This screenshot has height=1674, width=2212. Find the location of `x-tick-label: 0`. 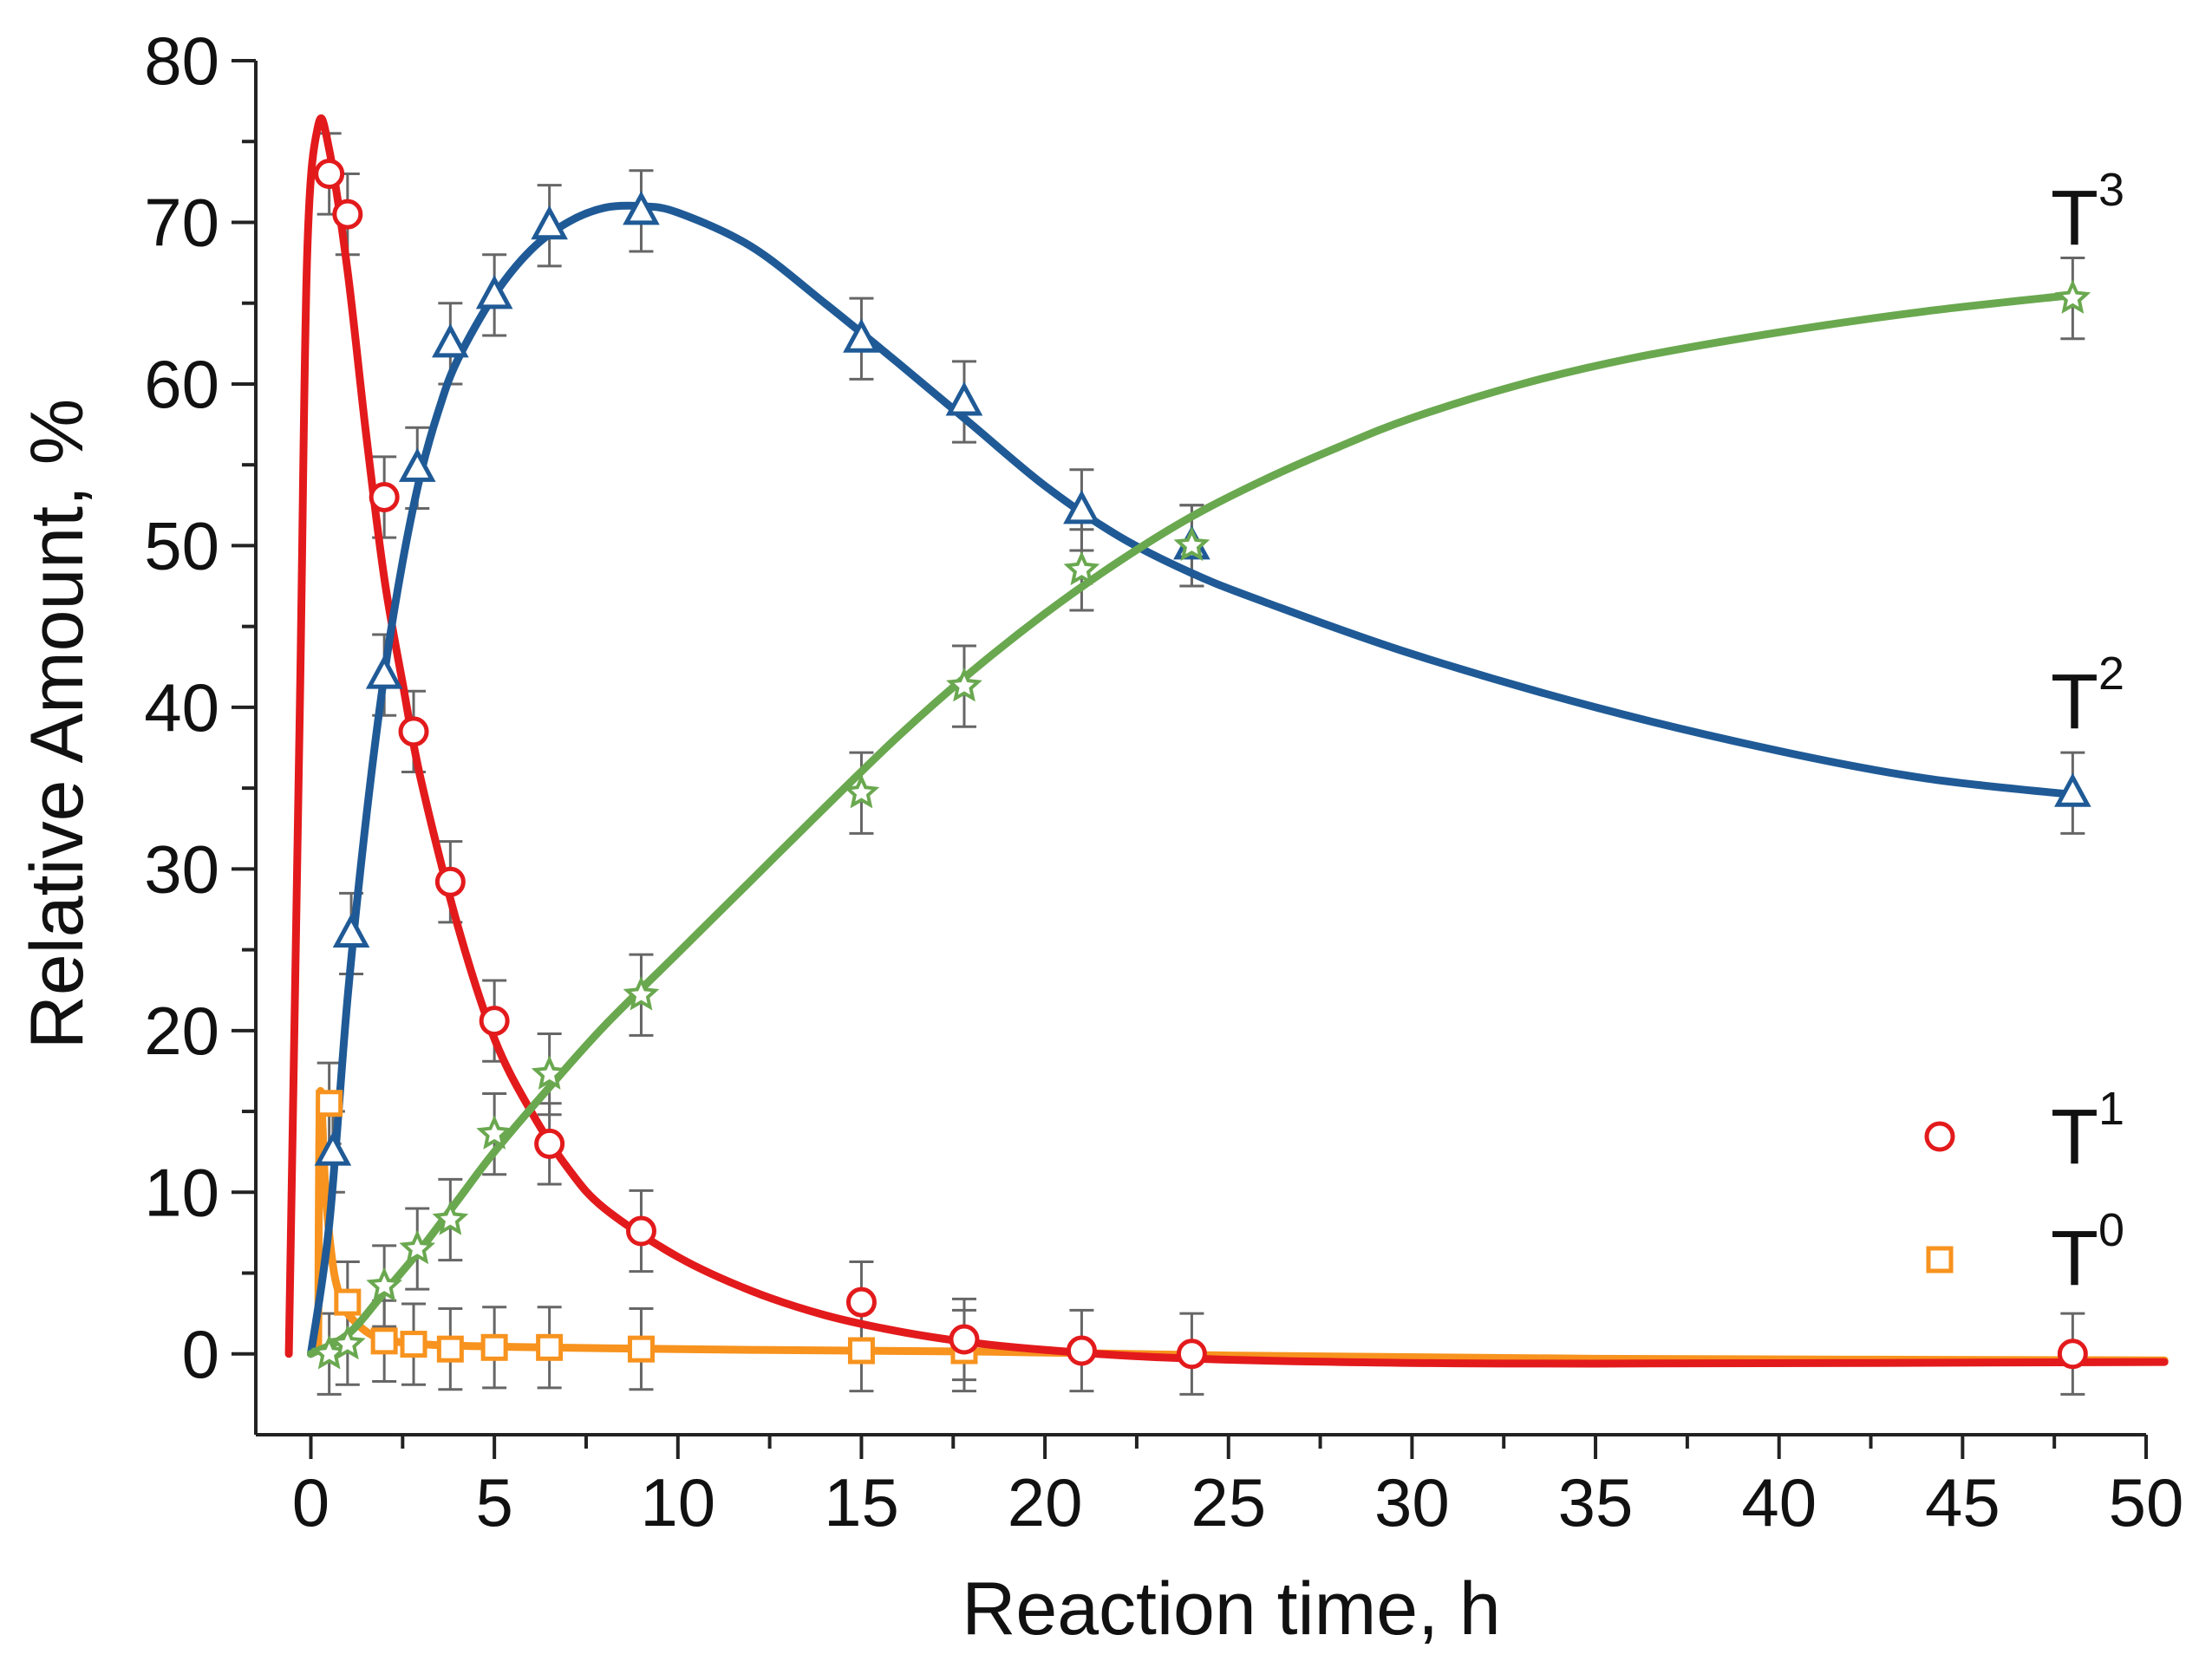

x-tick-label: 0 is located at coordinates (311, 1502).